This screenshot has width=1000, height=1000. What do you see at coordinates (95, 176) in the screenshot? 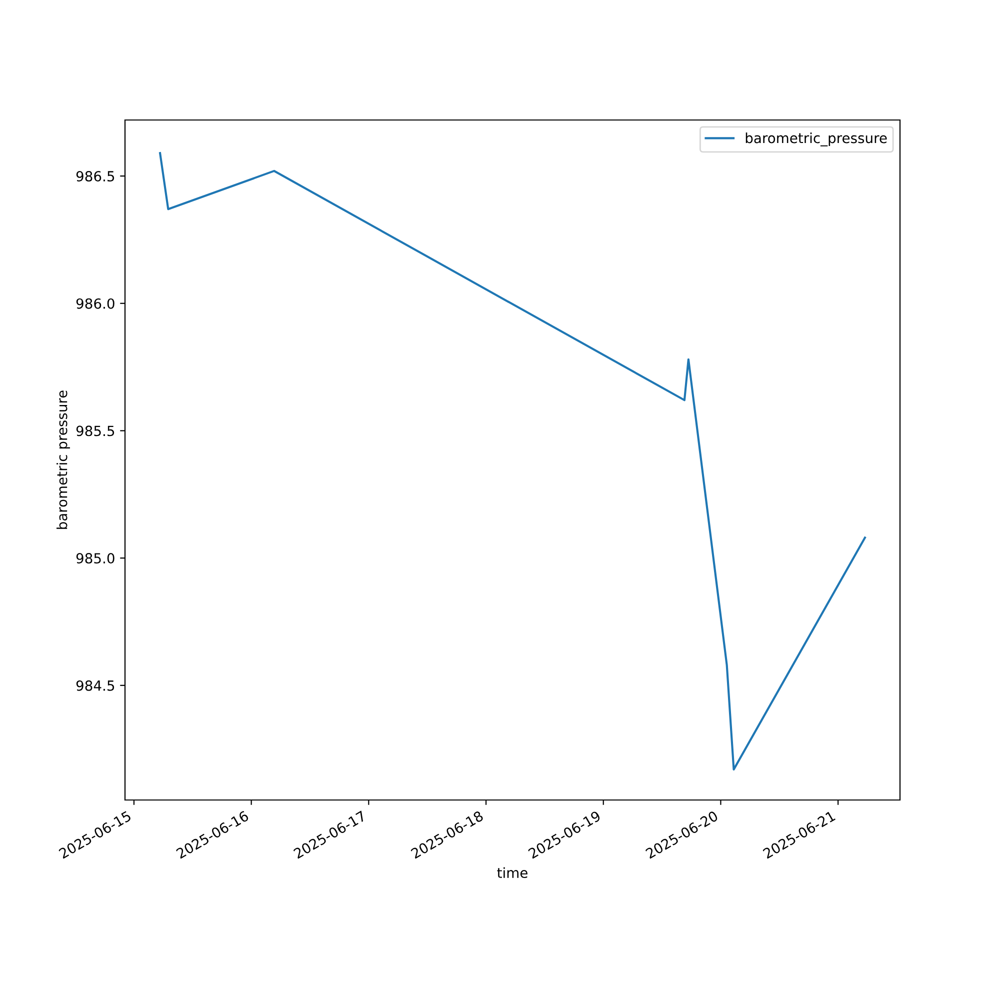
I see `y-tick-label: 986.5` at bounding box center [95, 176].